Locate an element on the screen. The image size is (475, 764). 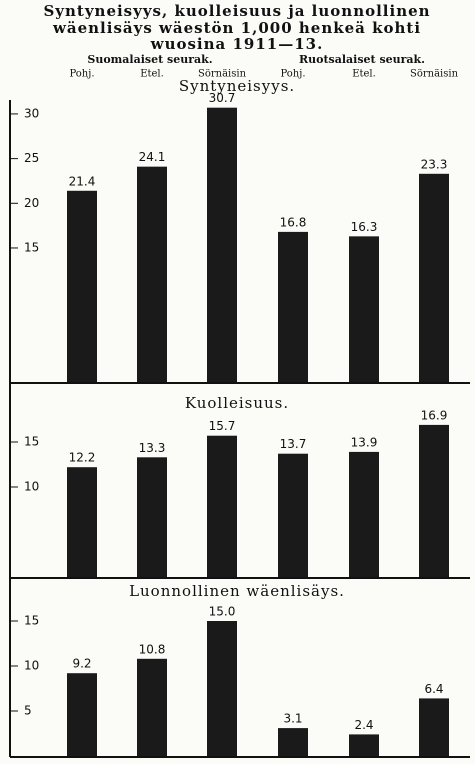
value-label: 9.2 is located at coordinates (81, 664).